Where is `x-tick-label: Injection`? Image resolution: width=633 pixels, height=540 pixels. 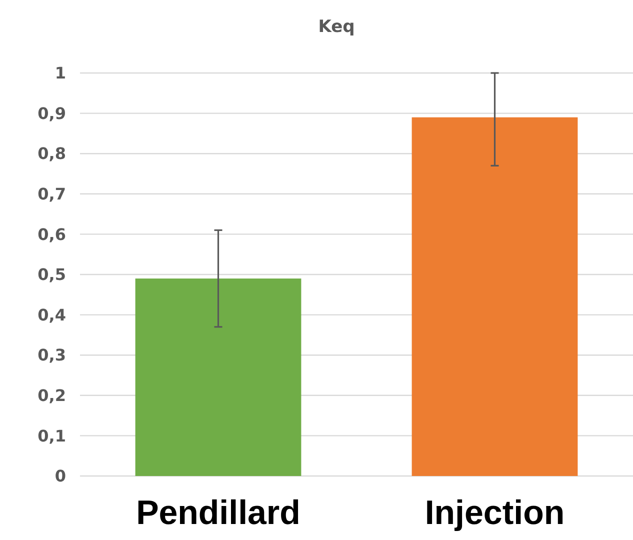 x-tick-label: Injection is located at coordinates (494, 513).